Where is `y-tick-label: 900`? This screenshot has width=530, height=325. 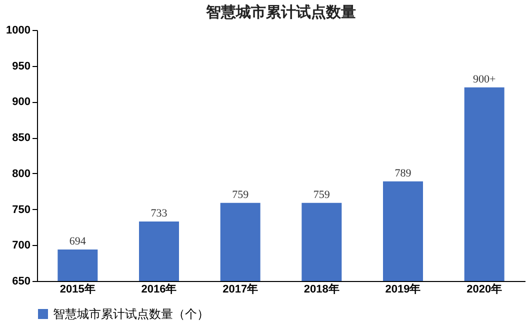 y-tick-label: 900 is located at coordinates (21, 102).